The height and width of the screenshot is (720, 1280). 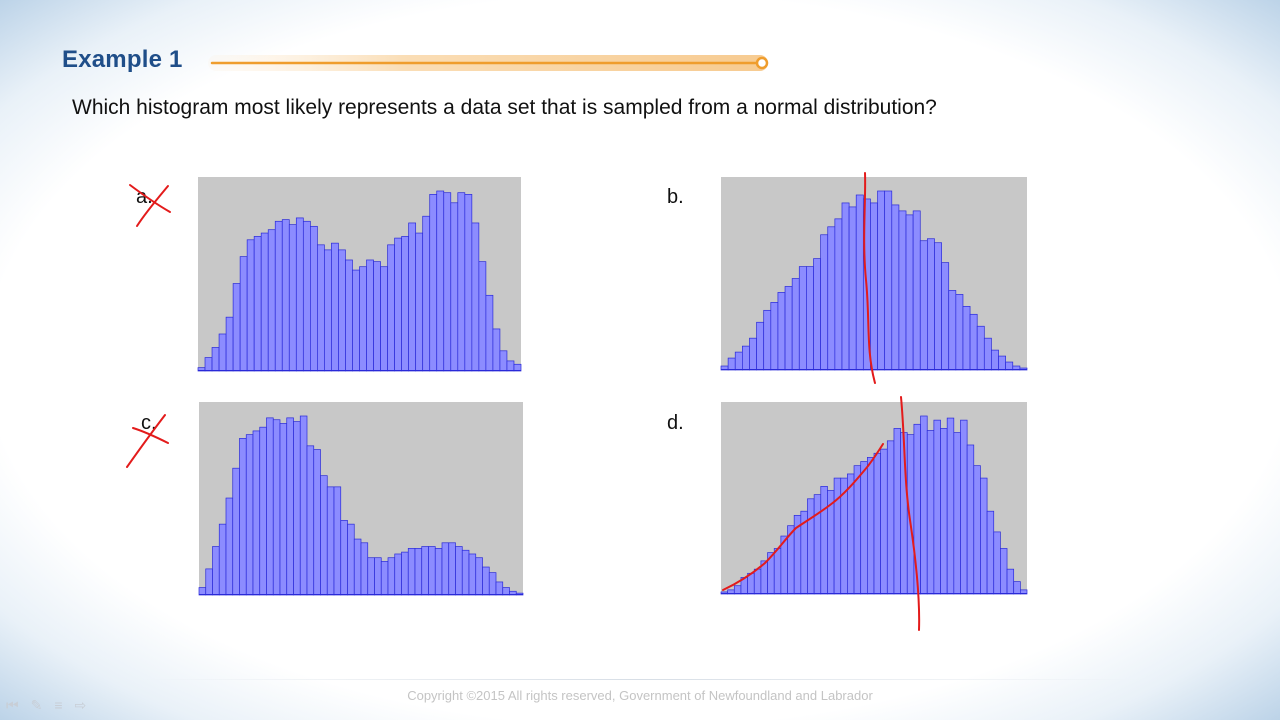 I want to click on menu-icon: ≡, so click(x=58, y=705).